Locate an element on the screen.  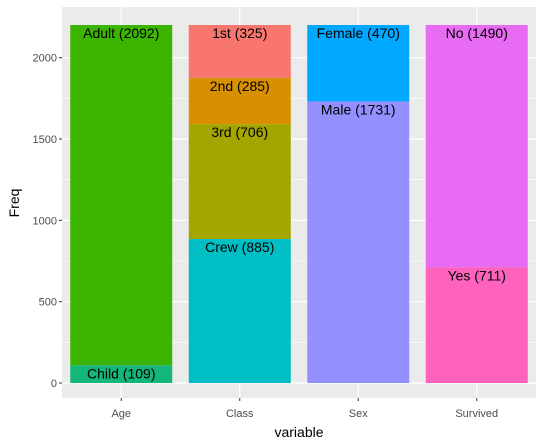
segment-label-sex-male: Male (1731) is located at coordinates (358, 109).